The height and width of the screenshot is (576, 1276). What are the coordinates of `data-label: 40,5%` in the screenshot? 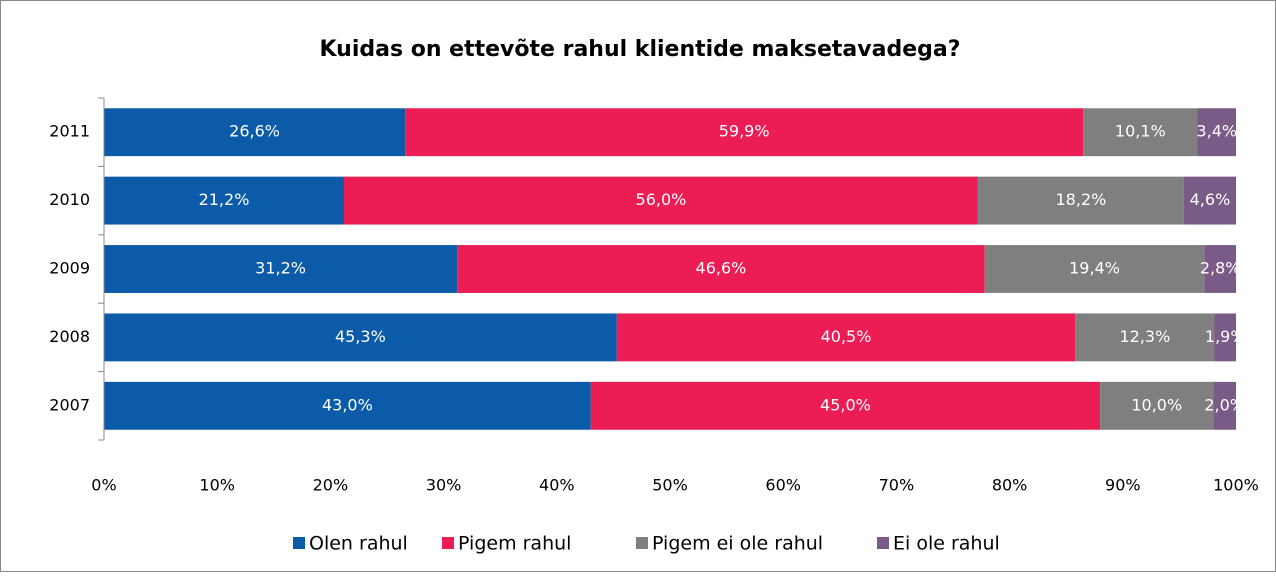 It's located at (846, 336).